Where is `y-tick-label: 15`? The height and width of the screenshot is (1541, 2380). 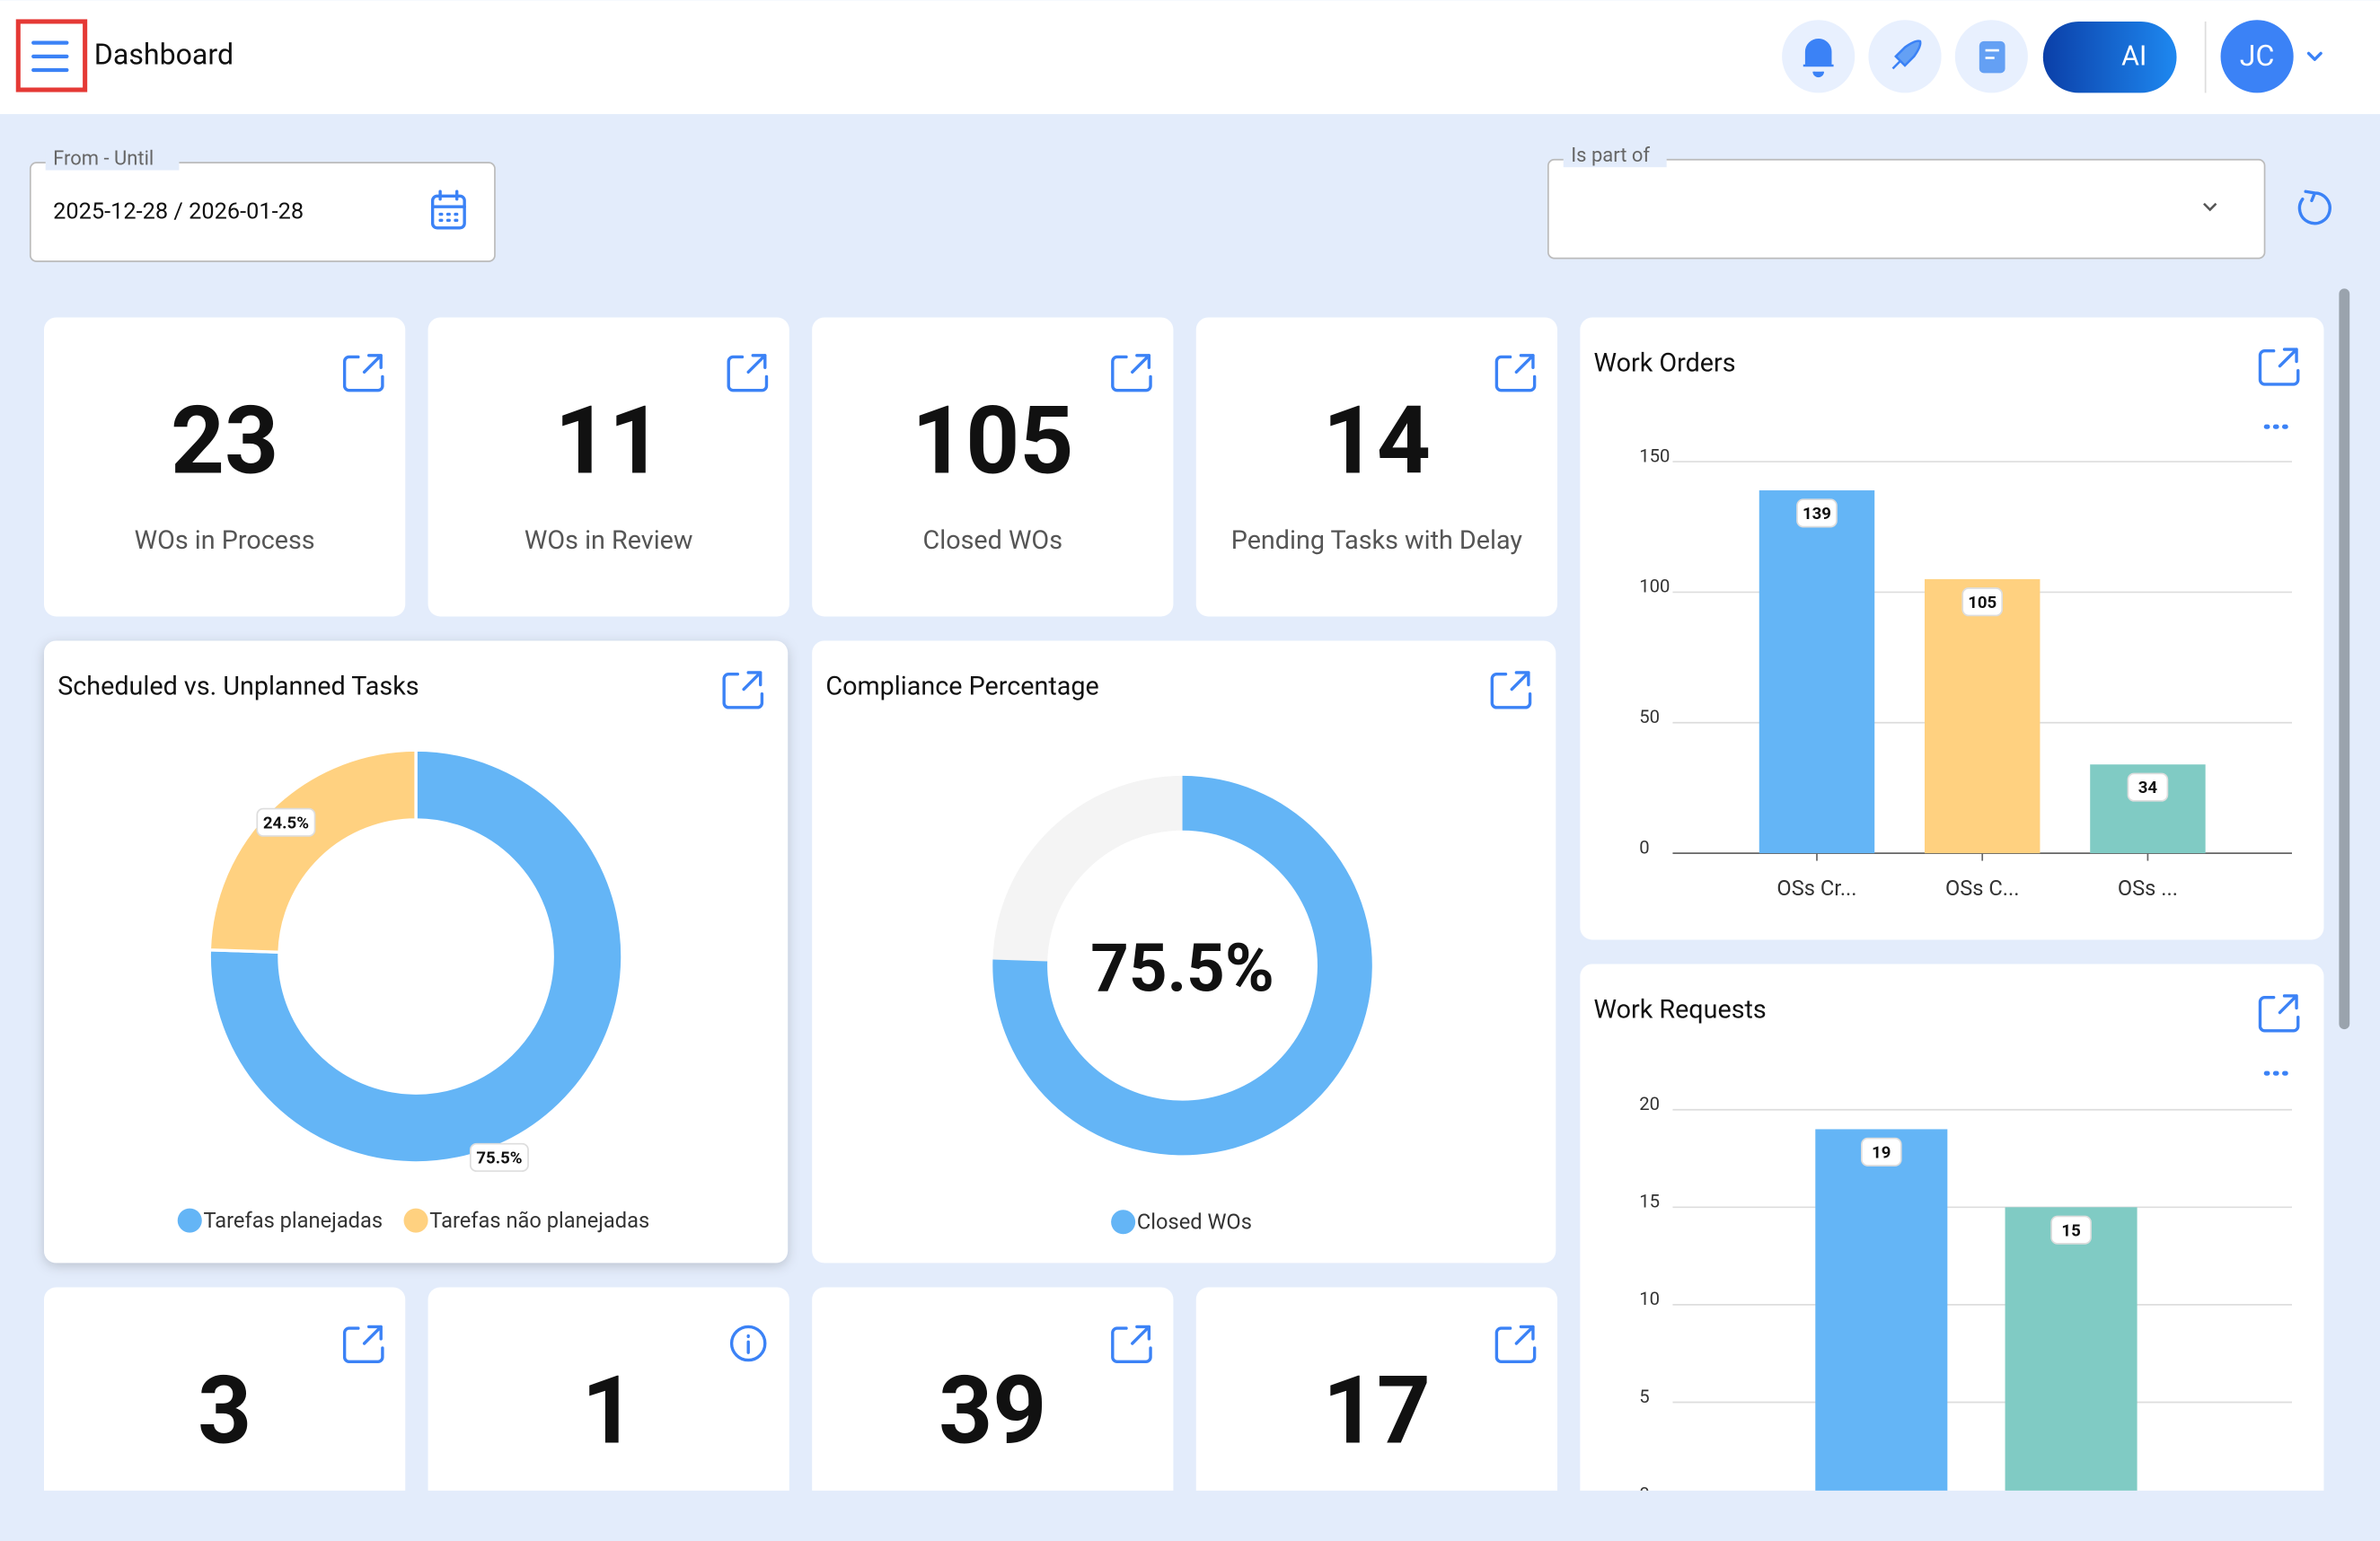 y-tick-label: 15 is located at coordinates (1649, 1201).